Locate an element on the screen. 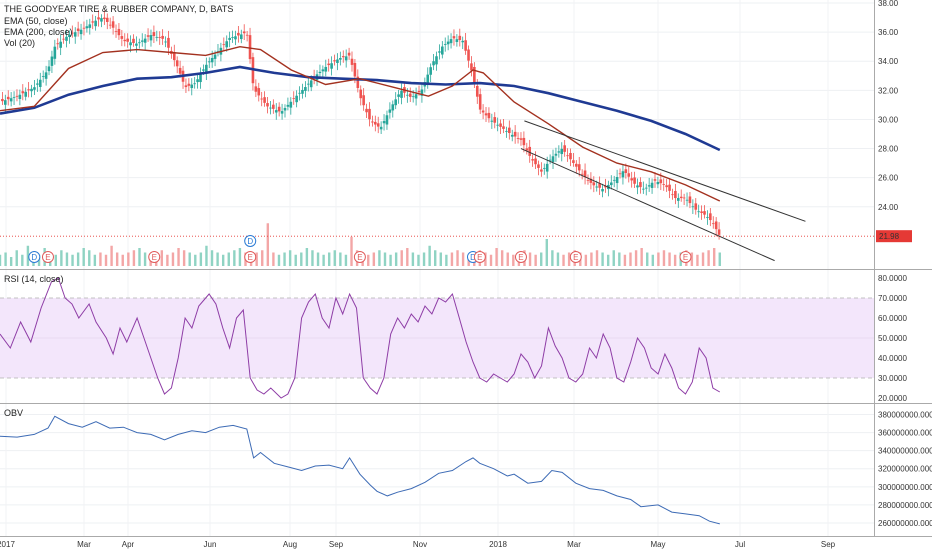  rsi-tick-label: 80.0000 is located at coordinates (892, 278).